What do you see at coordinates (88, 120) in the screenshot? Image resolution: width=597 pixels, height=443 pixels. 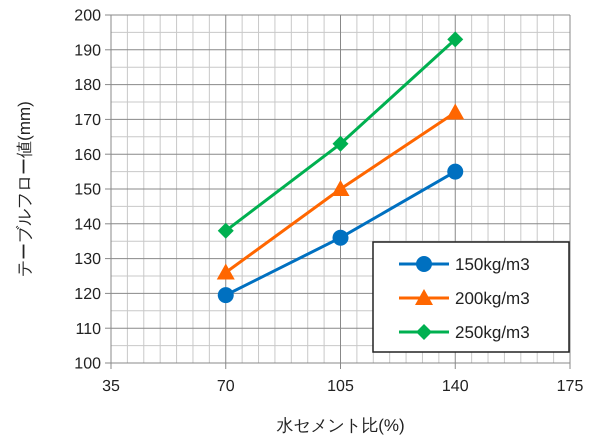 I see `y-tick-label: 170` at bounding box center [88, 120].